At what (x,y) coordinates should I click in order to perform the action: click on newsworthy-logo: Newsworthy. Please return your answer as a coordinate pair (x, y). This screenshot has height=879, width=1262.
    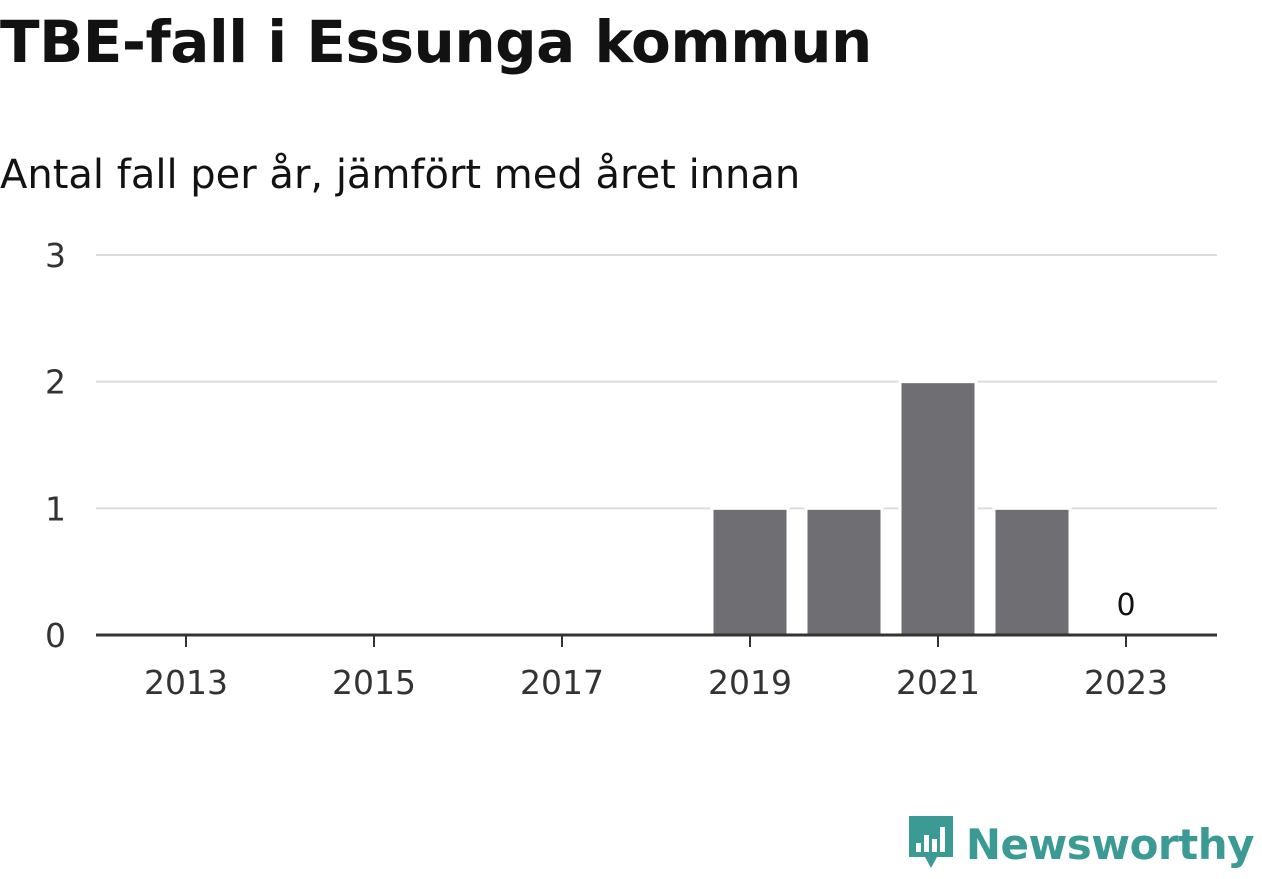
    Looking at the image, I should click on (1080, 844).